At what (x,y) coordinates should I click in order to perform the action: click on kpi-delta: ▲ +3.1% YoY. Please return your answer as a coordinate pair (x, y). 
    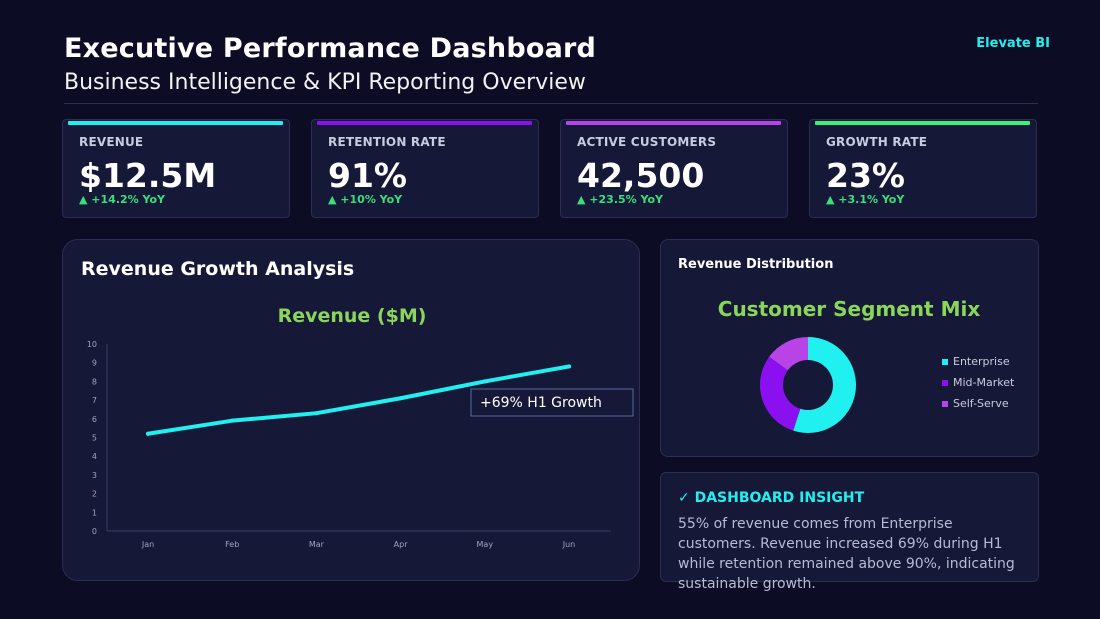
    Looking at the image, I should click on (865, 199).